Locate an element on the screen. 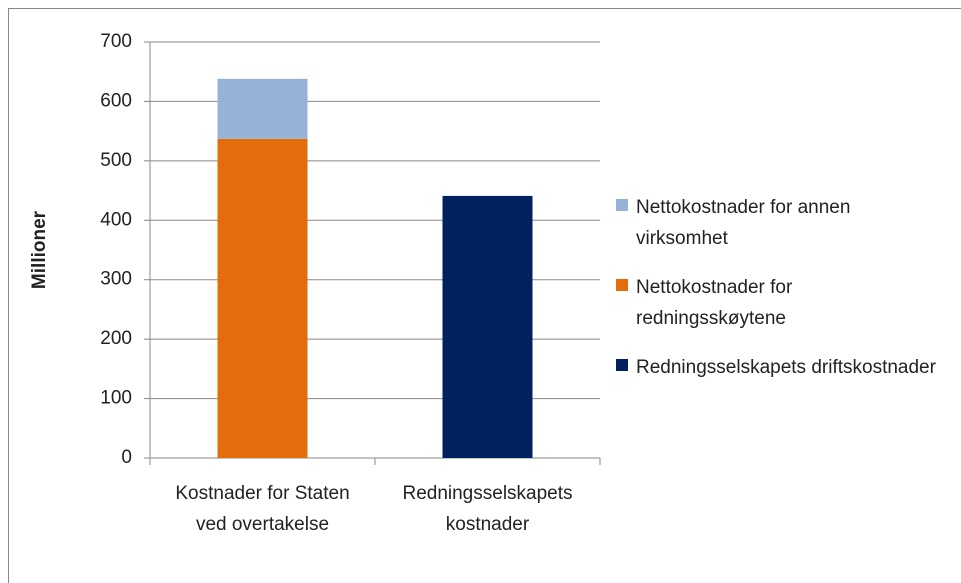  legend-label: Nettokostnader for annen virksomhet is located at coordinates (743, 223).